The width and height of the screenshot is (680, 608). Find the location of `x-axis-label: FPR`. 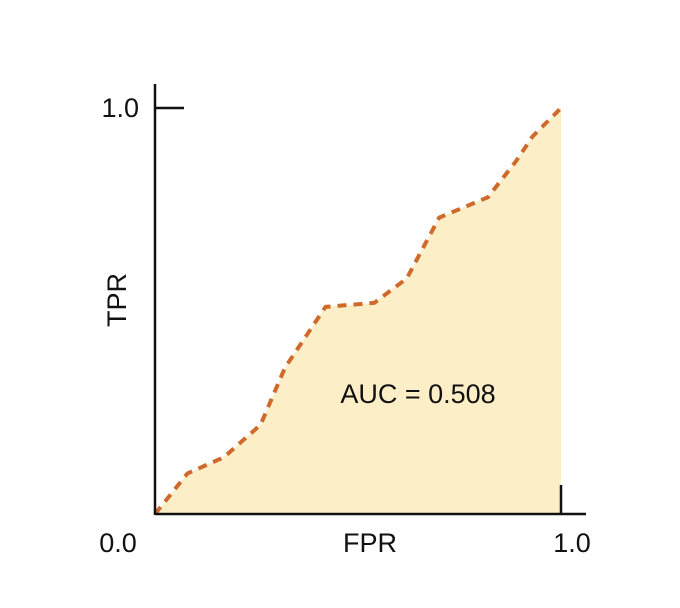

x-axis-label: FPR is located at coordinates (370, 543).